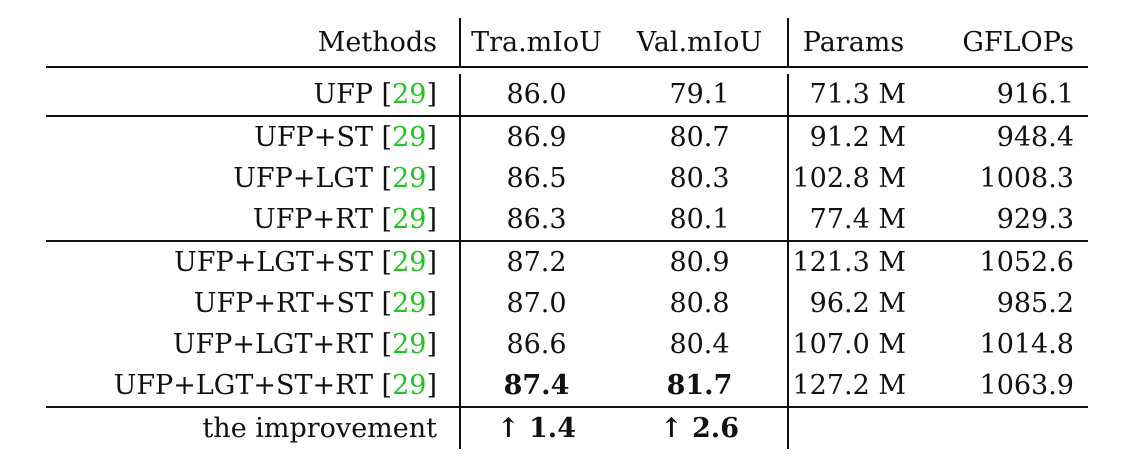  I want to click on gflops-cell: 1063.9, so click(1026, 385).